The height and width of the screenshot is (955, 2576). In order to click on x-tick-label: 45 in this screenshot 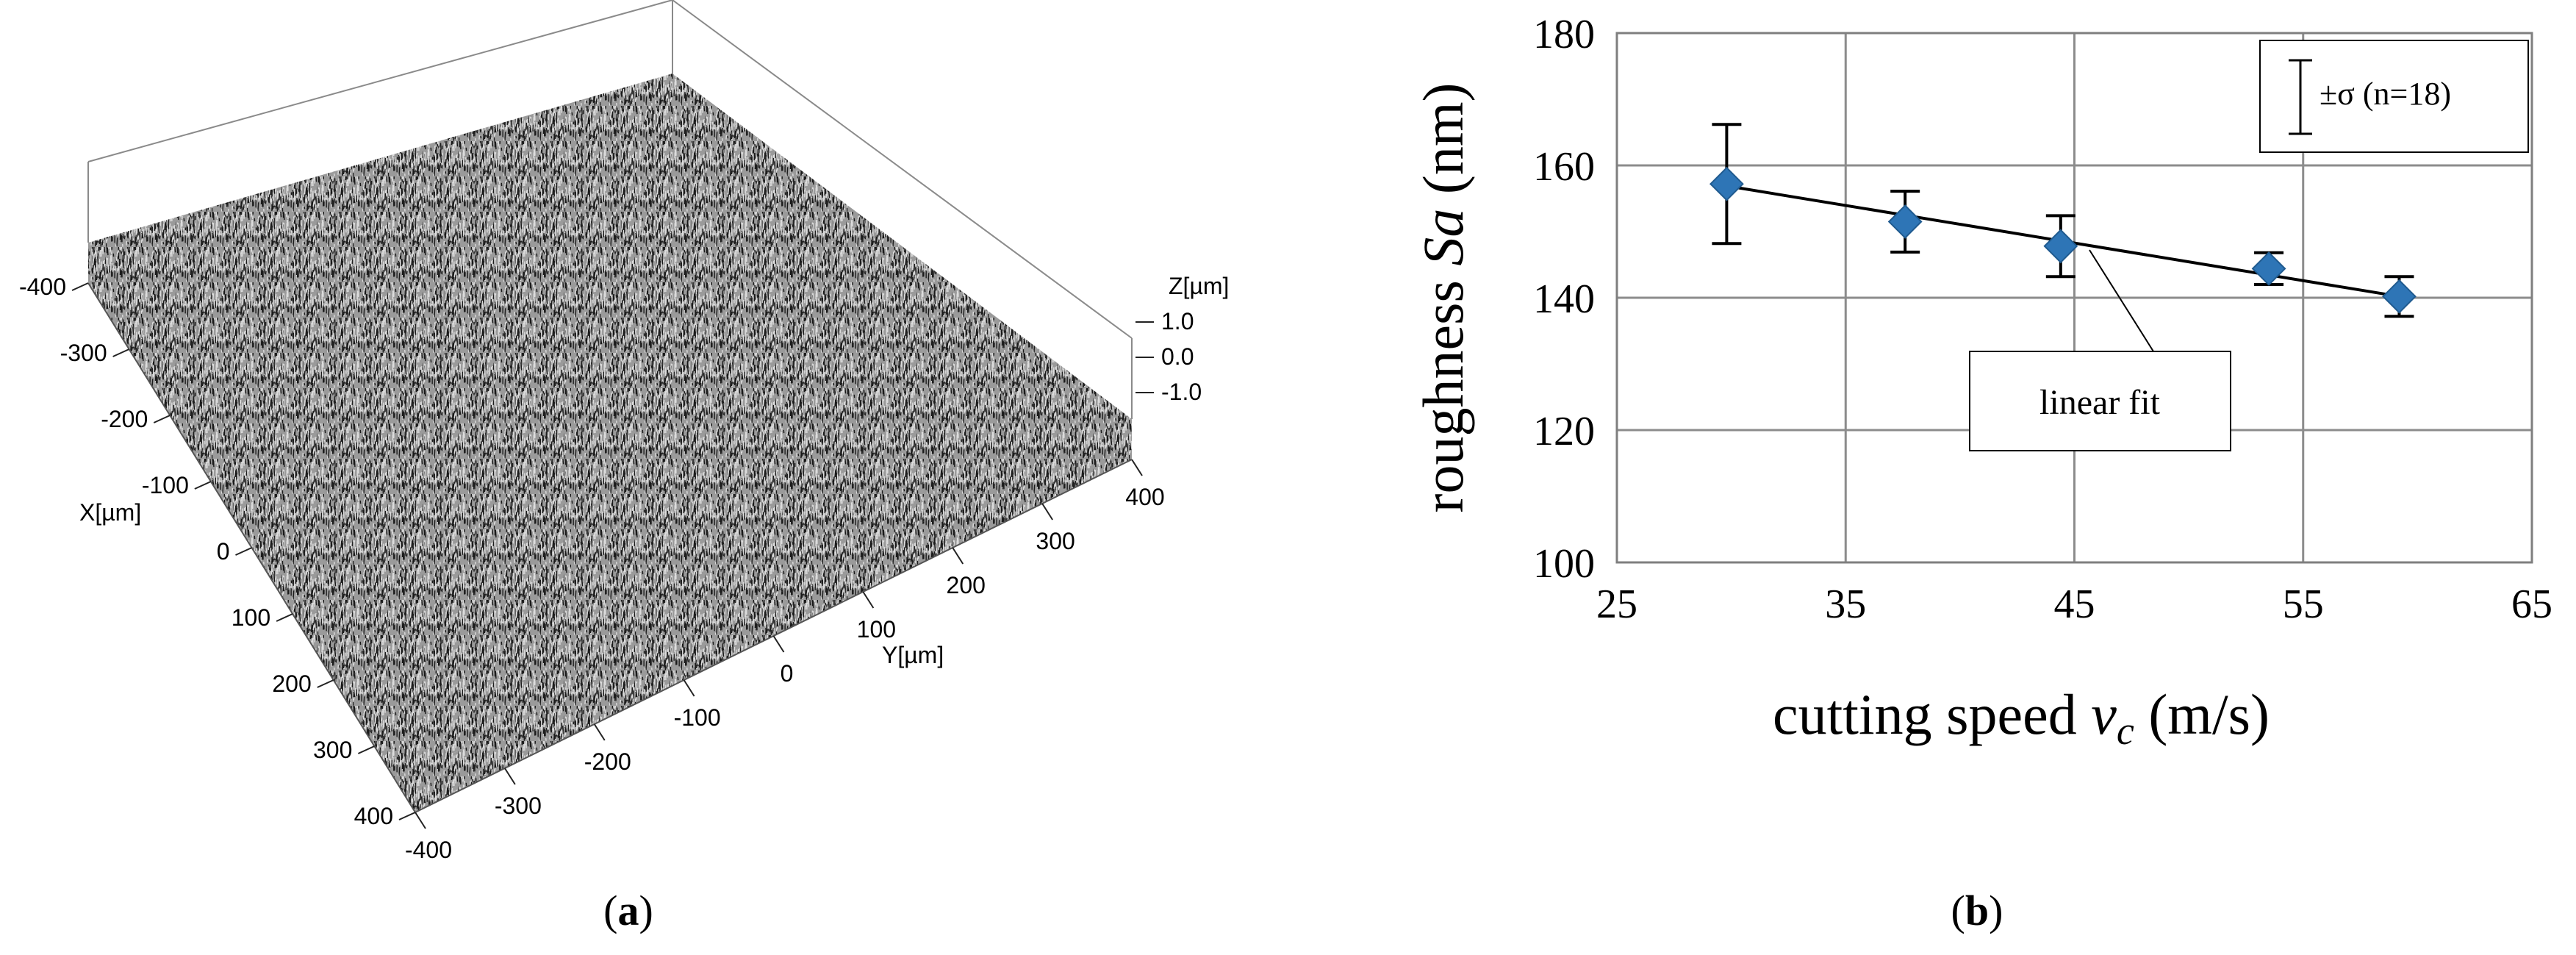, I will do `click(2074, 604)`.